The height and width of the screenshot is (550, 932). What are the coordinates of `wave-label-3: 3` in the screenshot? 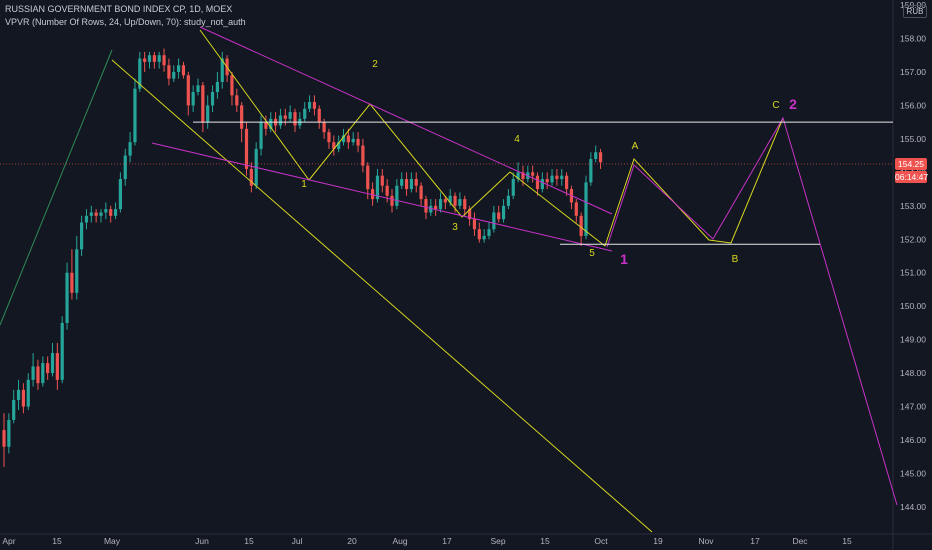 It's located at (455, 227).